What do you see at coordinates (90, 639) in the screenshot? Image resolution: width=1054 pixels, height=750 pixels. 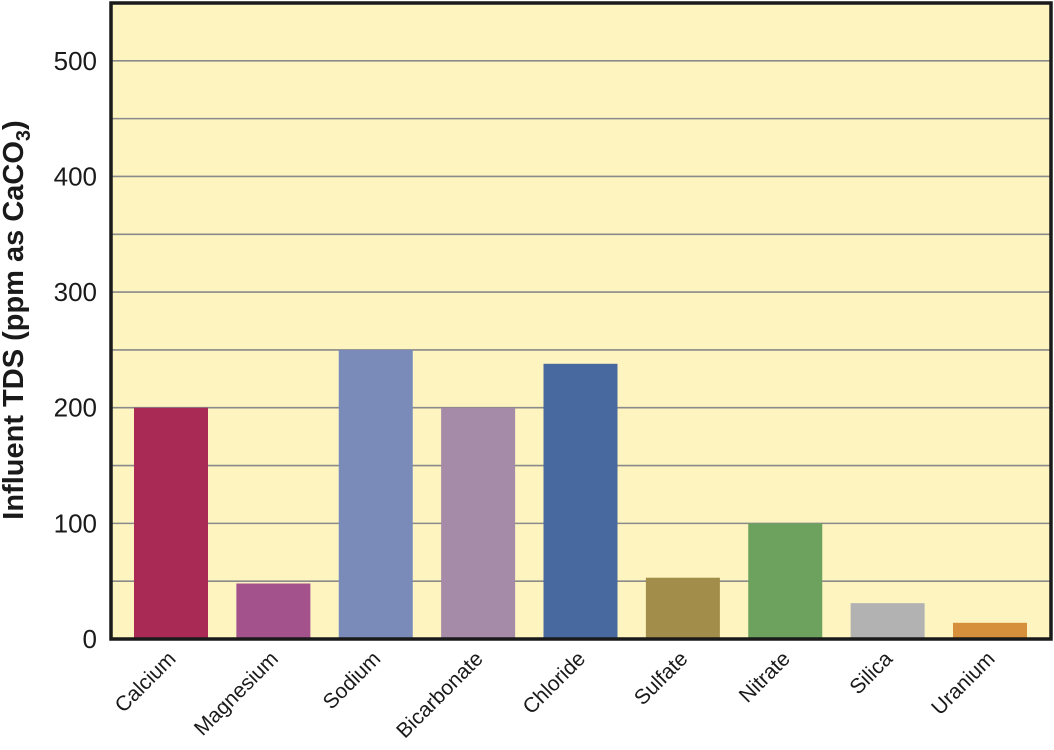 I see `y-tick-label: 0` at bounding box center [90, 639].